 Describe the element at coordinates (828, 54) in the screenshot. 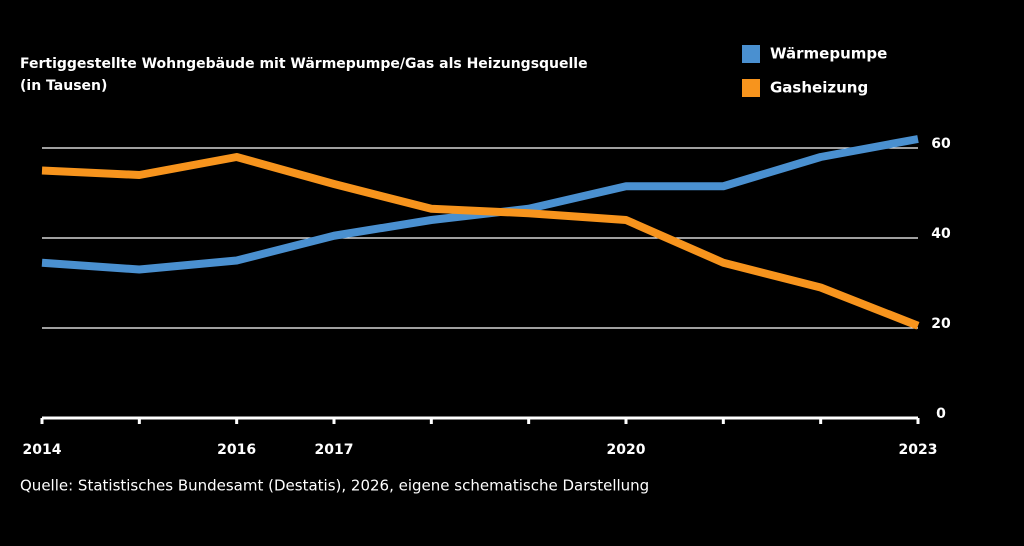

I see `legend-label: Wärmepumpe` at that location.